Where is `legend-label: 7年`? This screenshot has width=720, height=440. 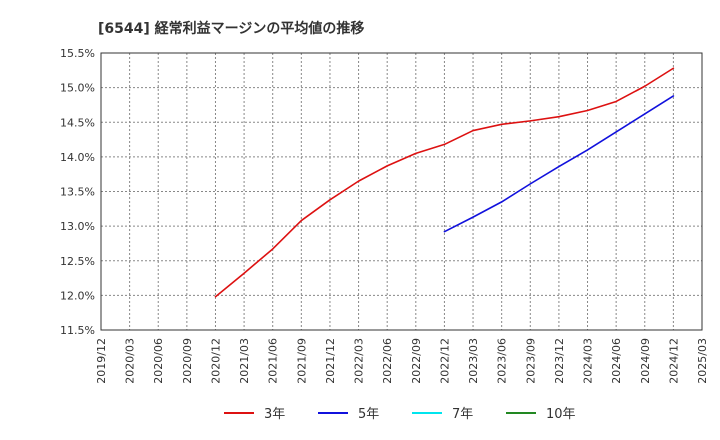
legend-label: 7年 is located at coordinates (462, 414).